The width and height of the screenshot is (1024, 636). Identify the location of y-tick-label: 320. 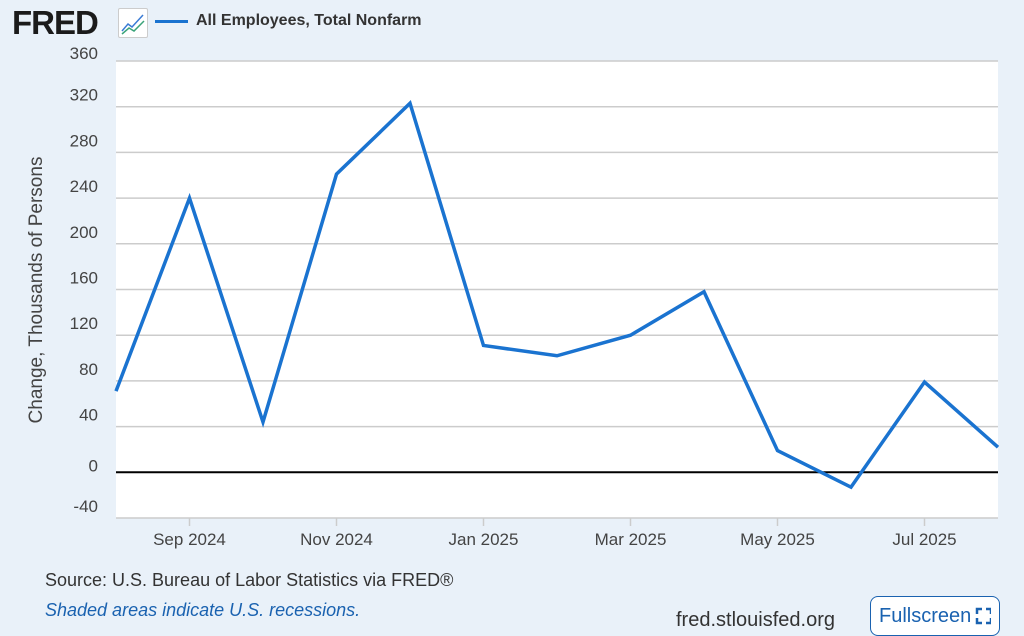
(84, 95).